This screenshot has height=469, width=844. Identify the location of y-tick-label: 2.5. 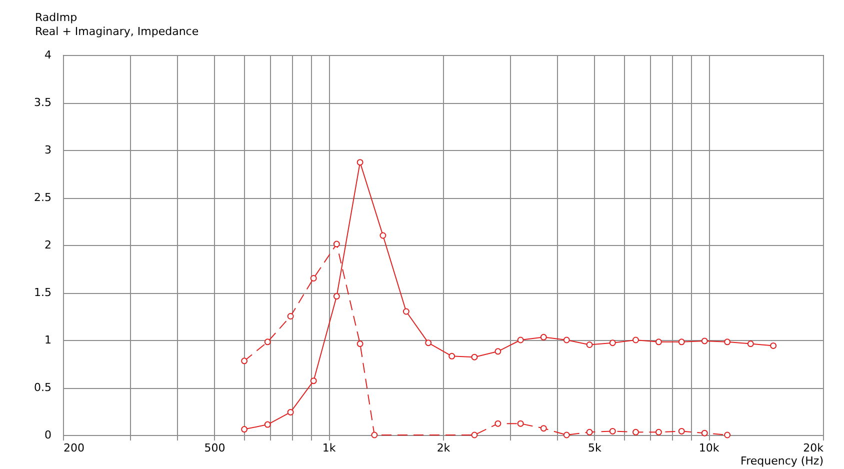
(43, 197).